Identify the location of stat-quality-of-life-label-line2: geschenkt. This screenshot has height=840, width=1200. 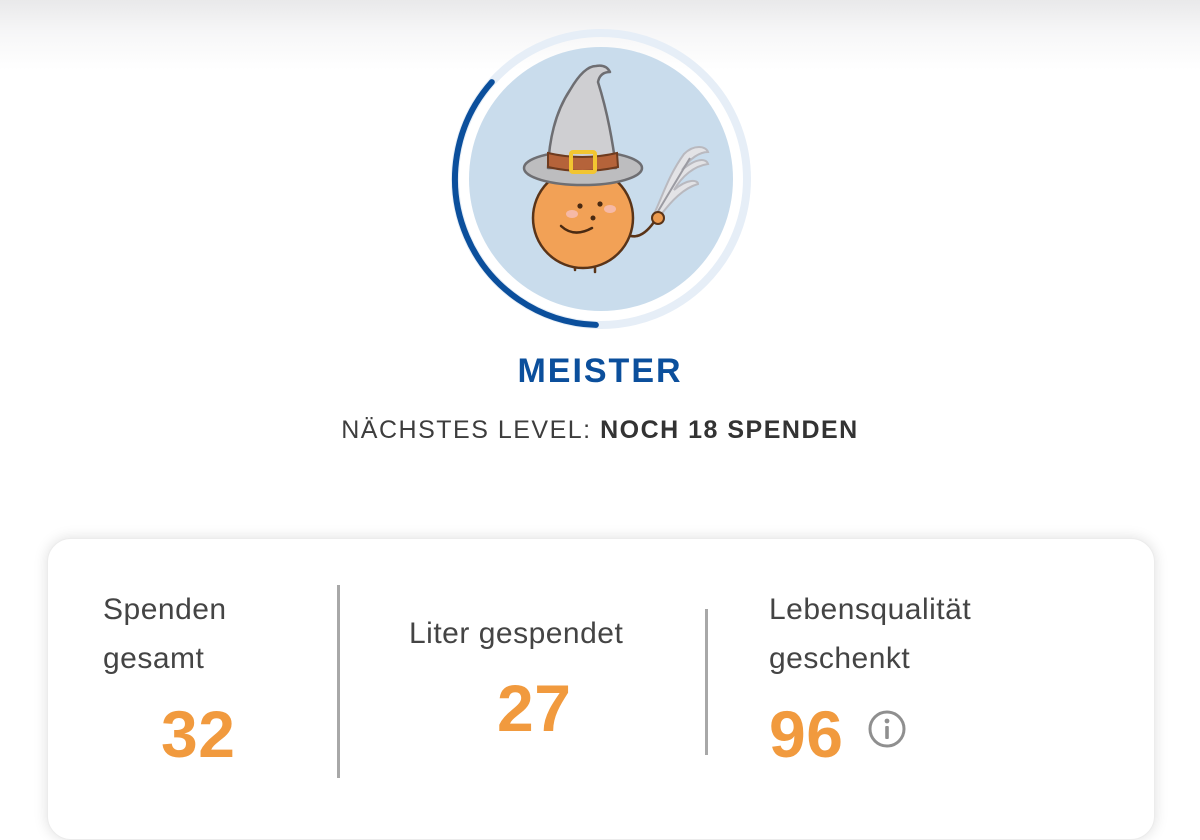
(840, 658).